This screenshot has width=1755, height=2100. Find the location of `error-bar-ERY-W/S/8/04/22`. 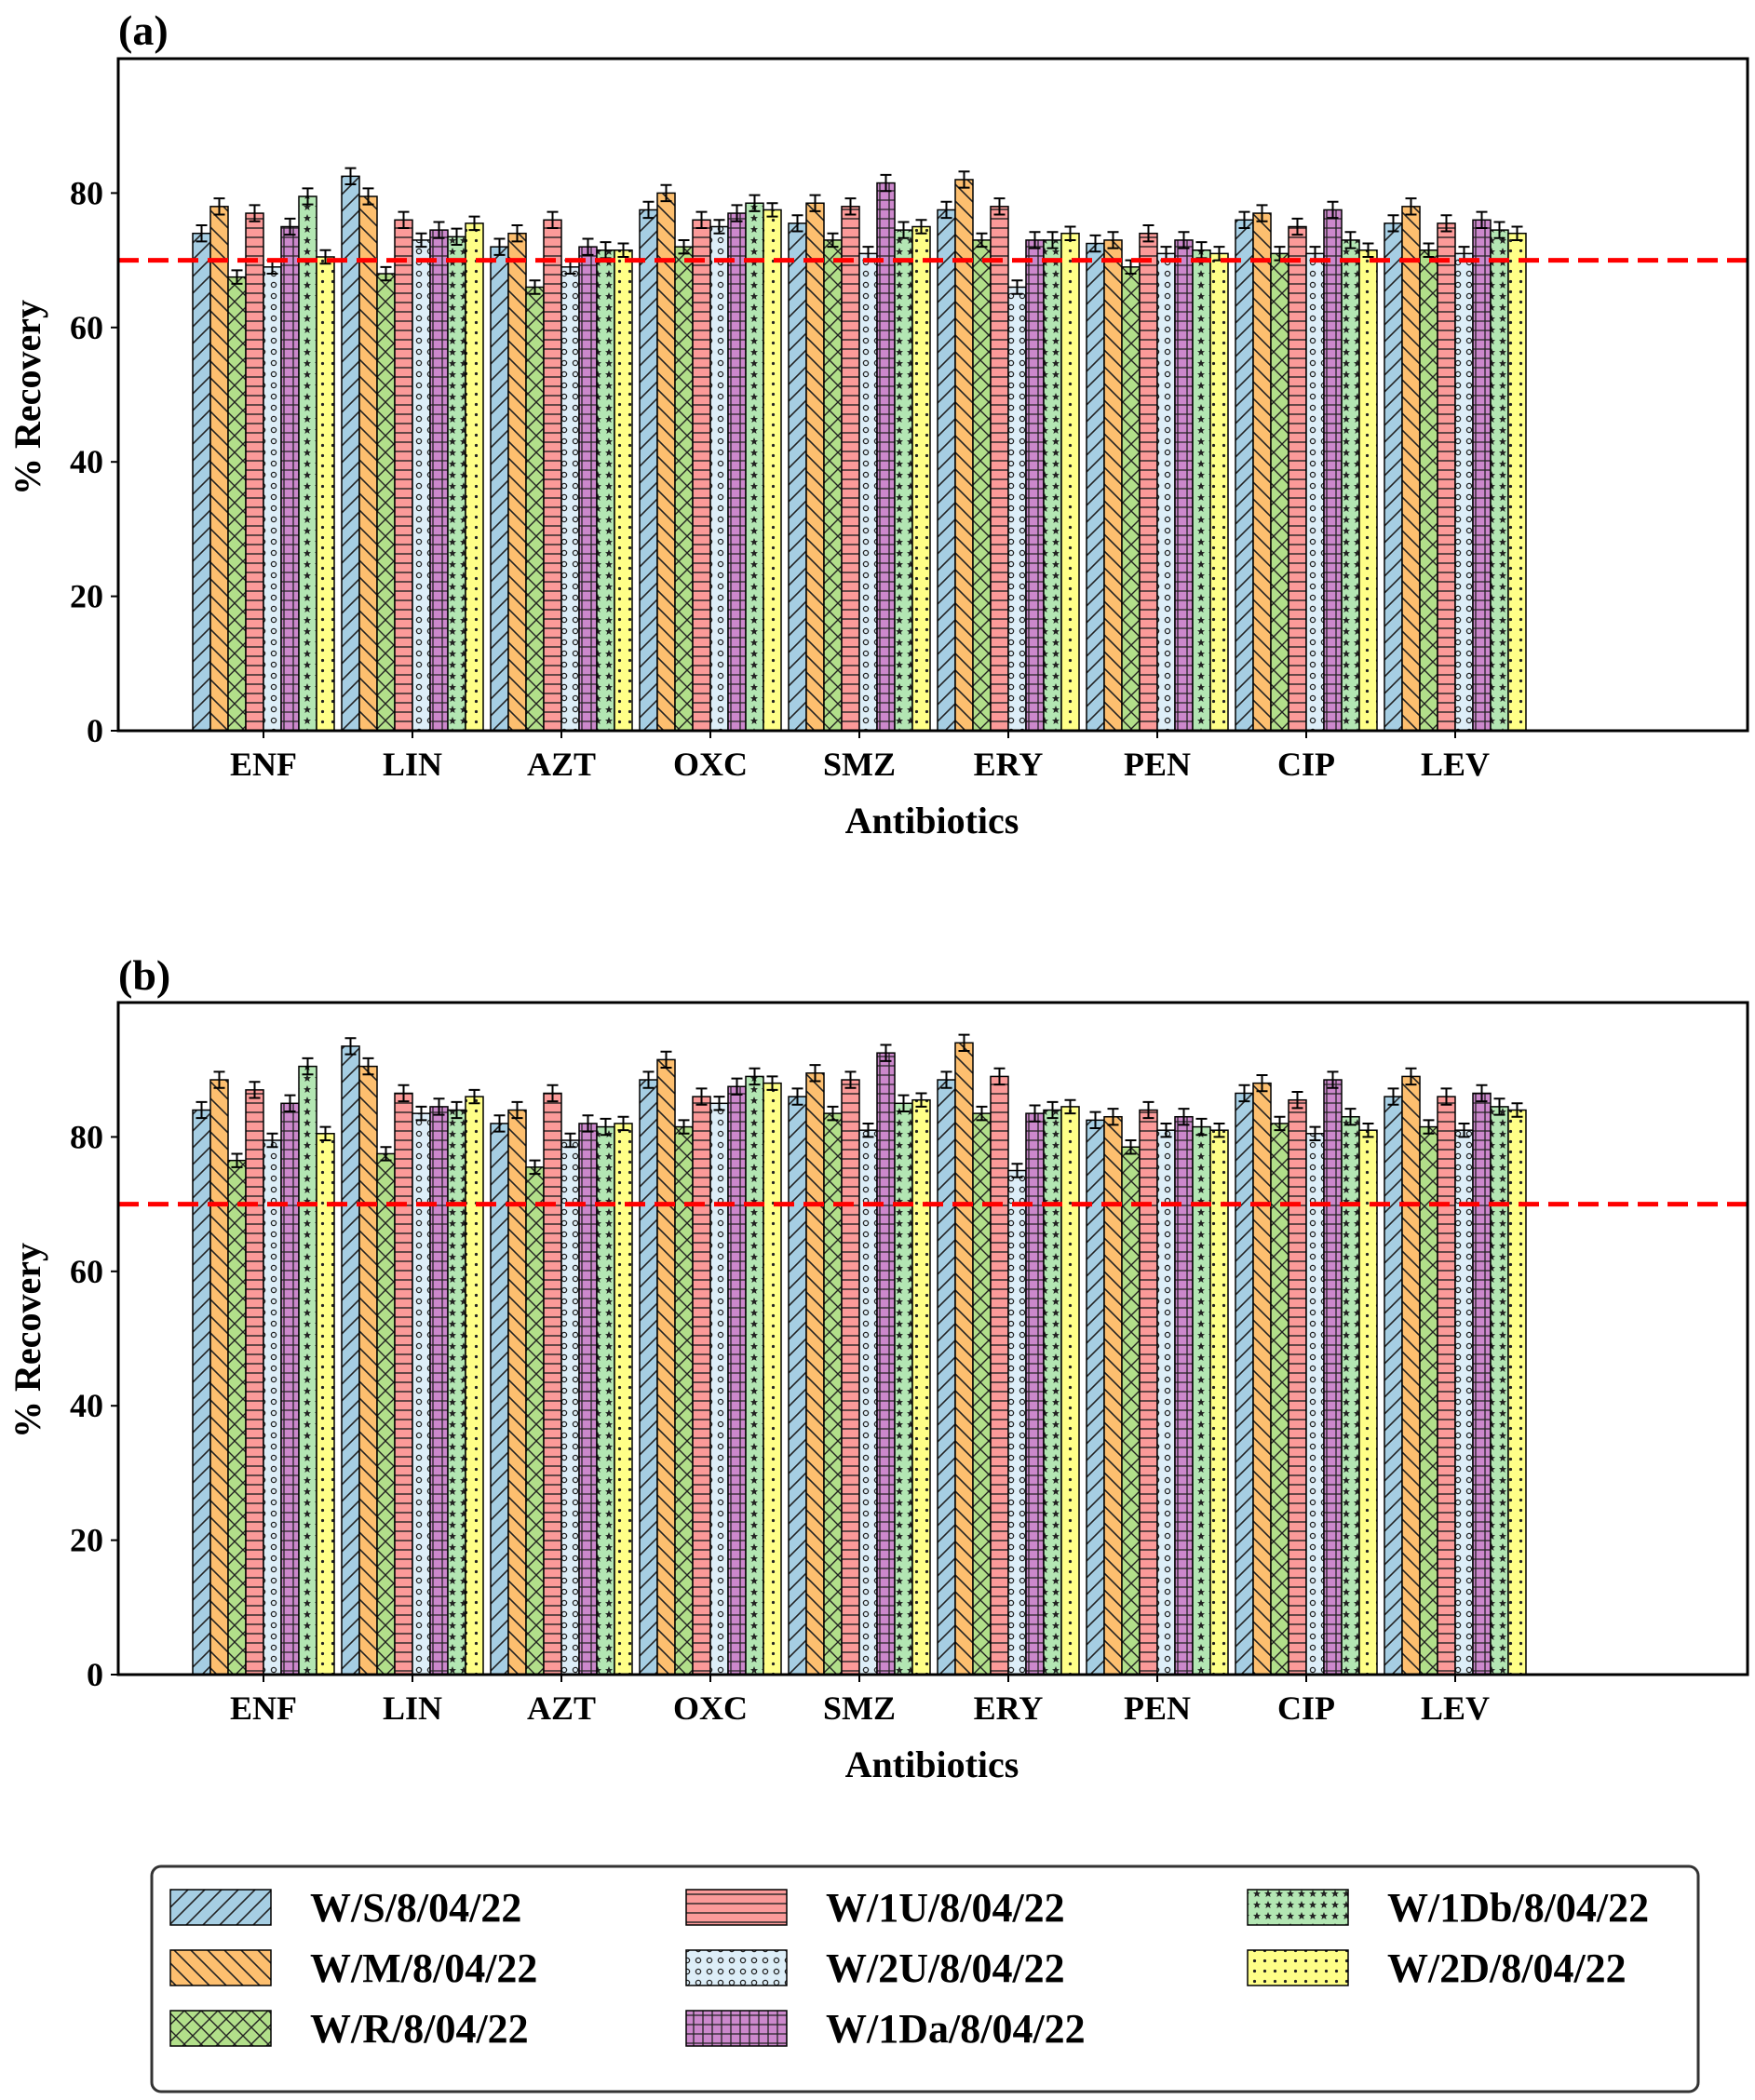

error-bar-ERY-W/S/8/04/22 is located at coordinates (946, 1079).